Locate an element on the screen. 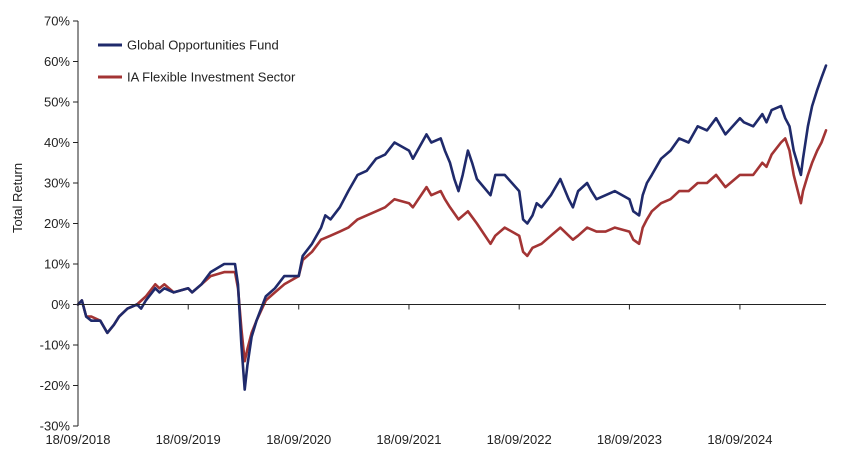 This screenshot has height=459, width=849. y-tick-label: 40% is located at coordinates (57, 142).